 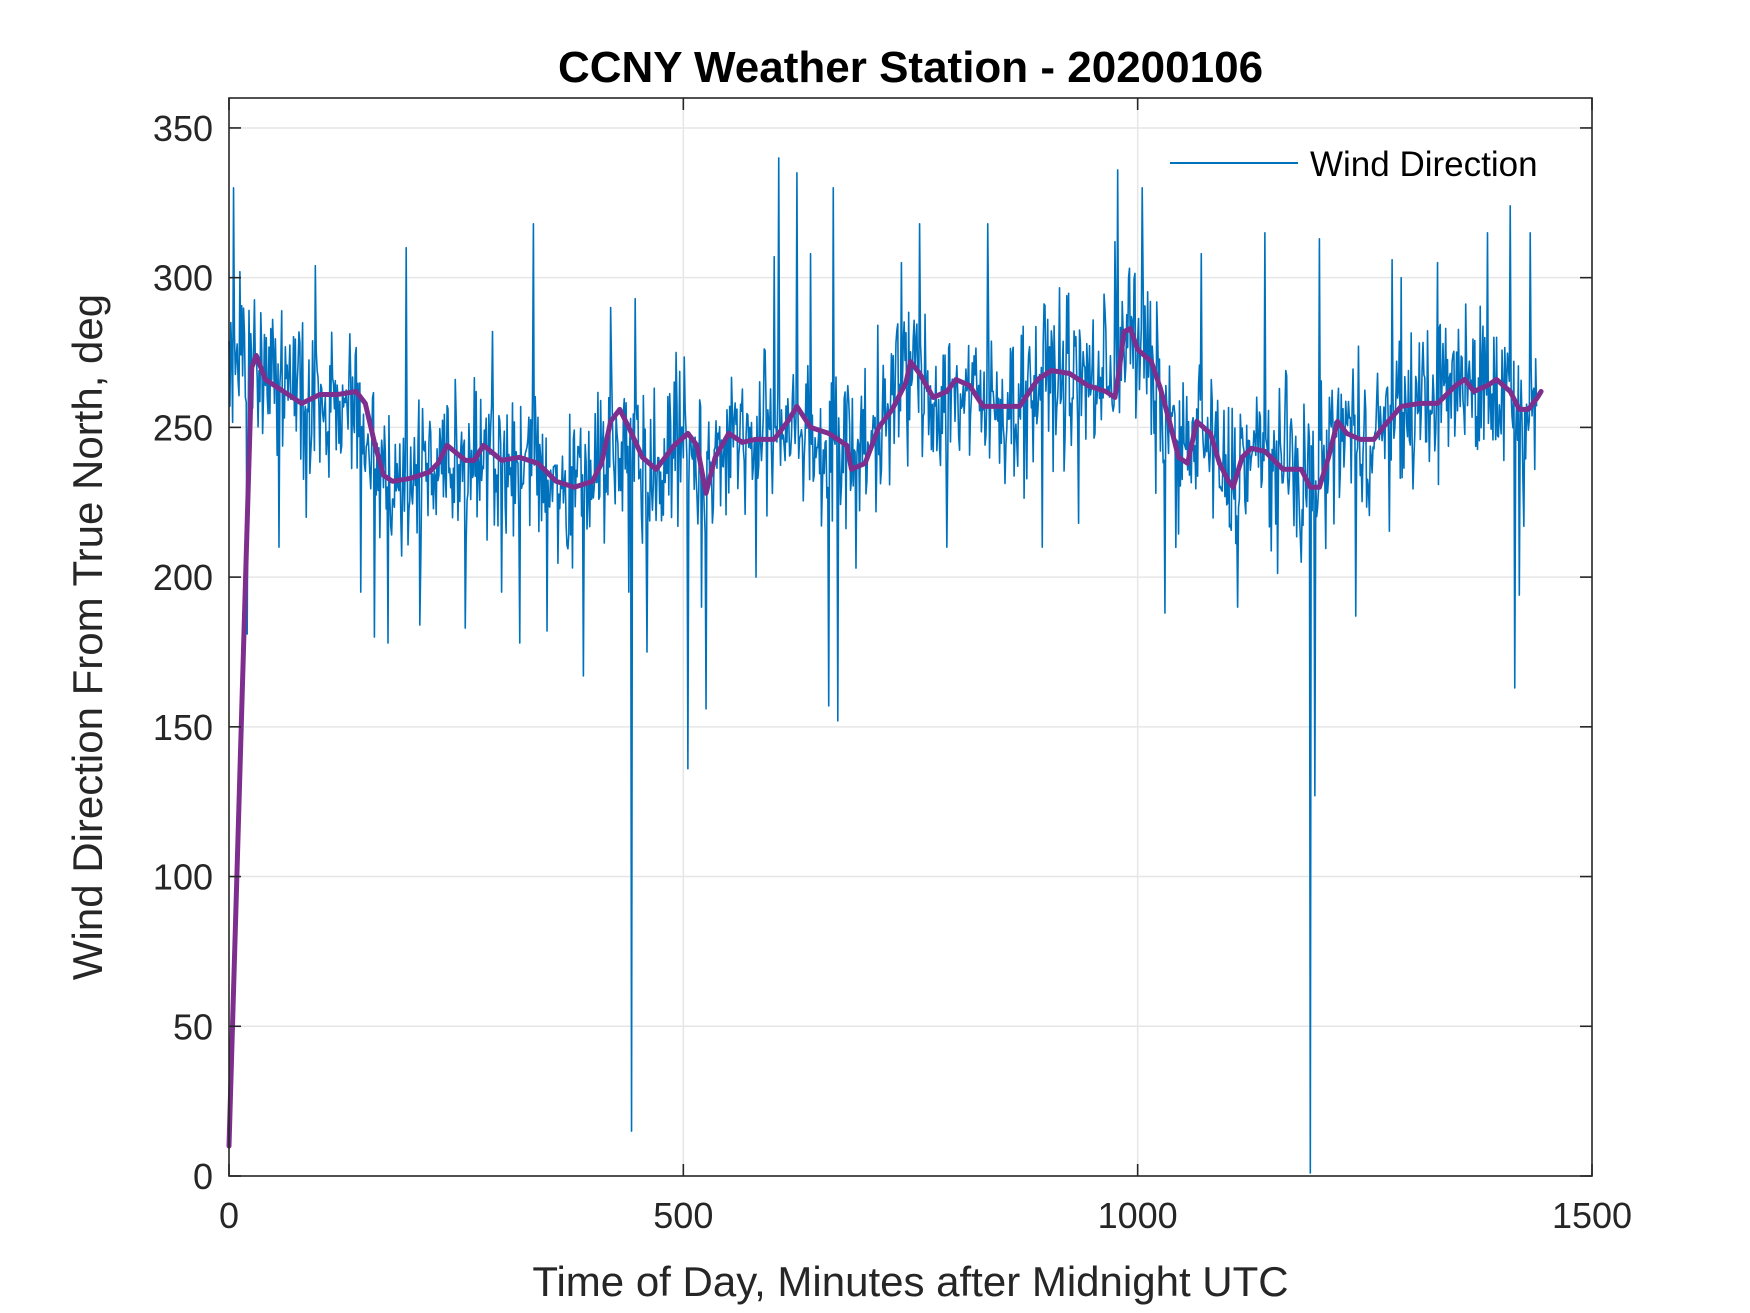 I want to click on legend: Wind Direction, so click(x=1360, y=165).